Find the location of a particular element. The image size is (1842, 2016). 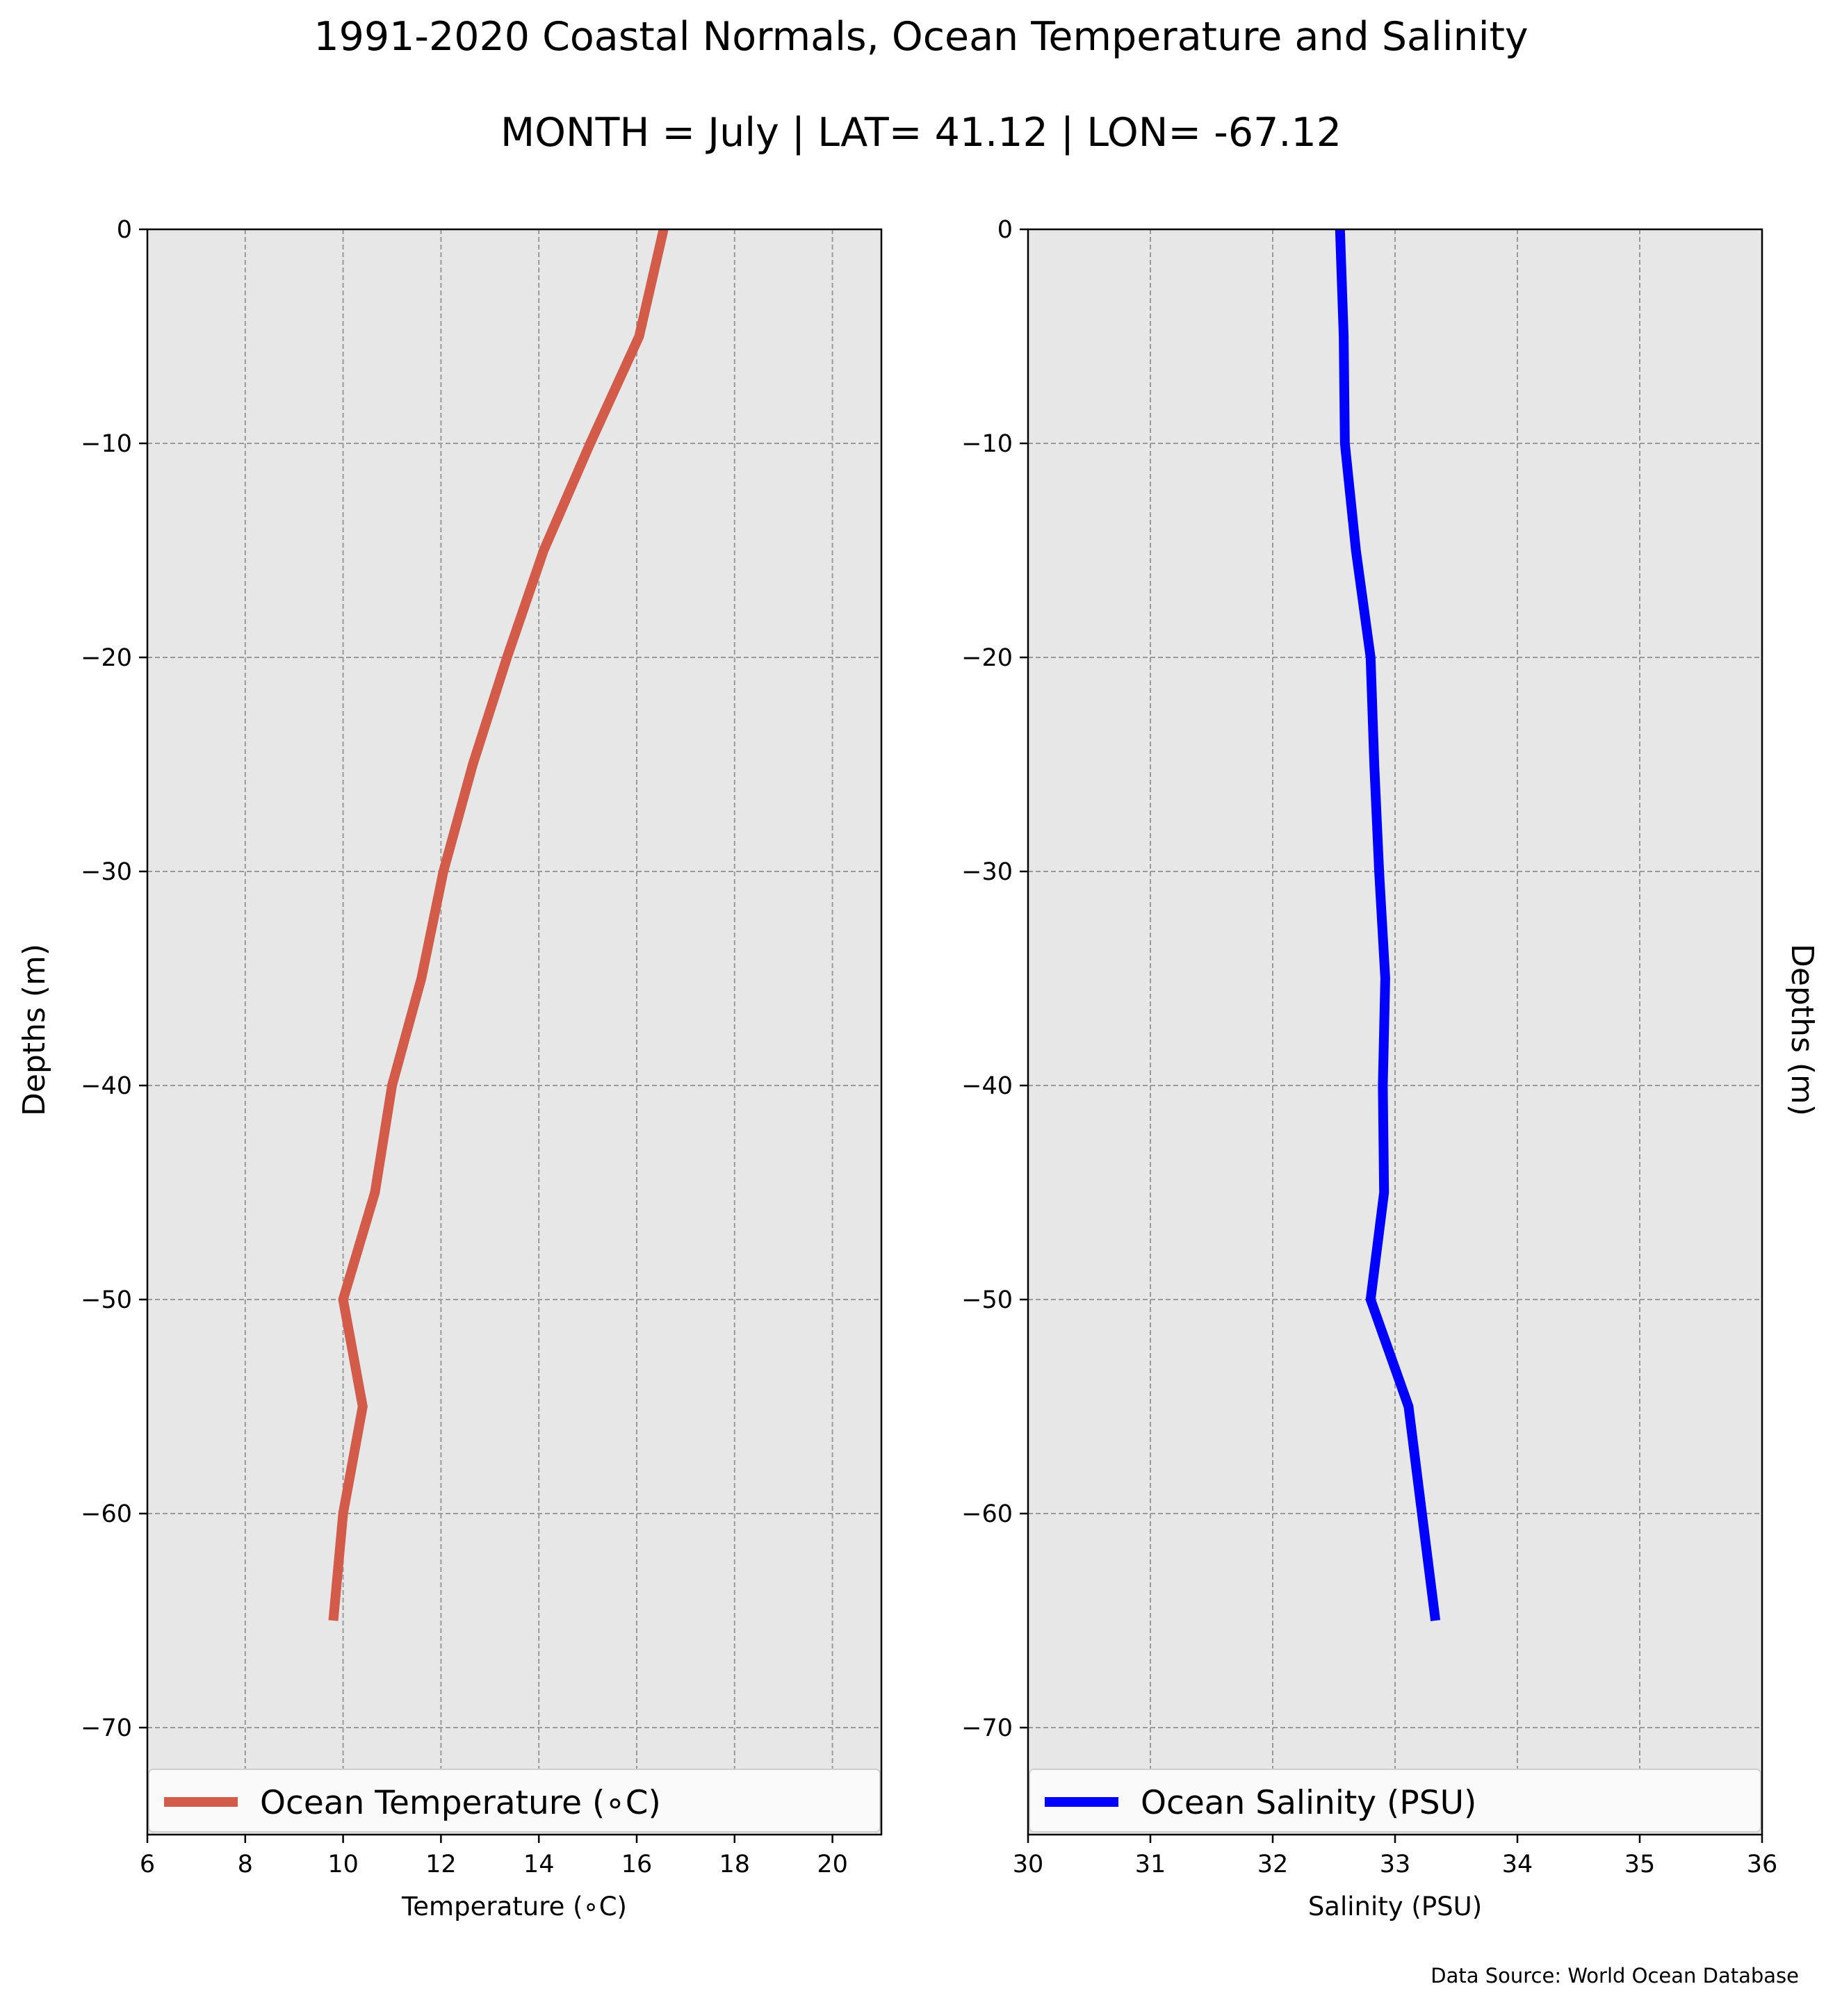

temp-ytick-label-1: −10 is located at coordinates (107, 444).